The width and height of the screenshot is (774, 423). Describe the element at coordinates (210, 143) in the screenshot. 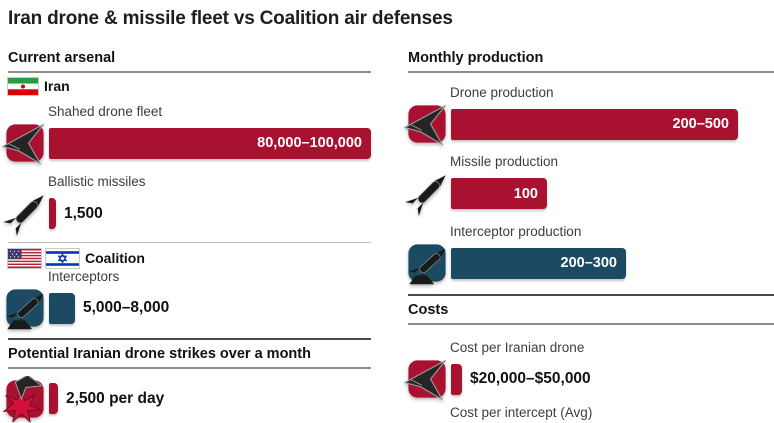

I see `shahed-drone-fleet-bar: 80,000–100,000` at that location.